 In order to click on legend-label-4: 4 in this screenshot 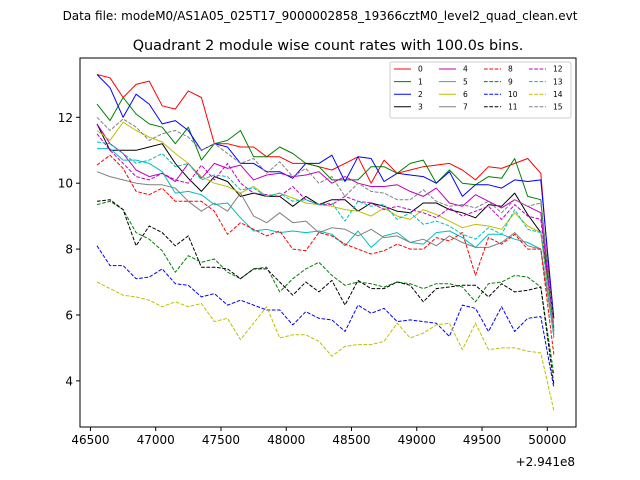, I will do `click(465, 69)`.